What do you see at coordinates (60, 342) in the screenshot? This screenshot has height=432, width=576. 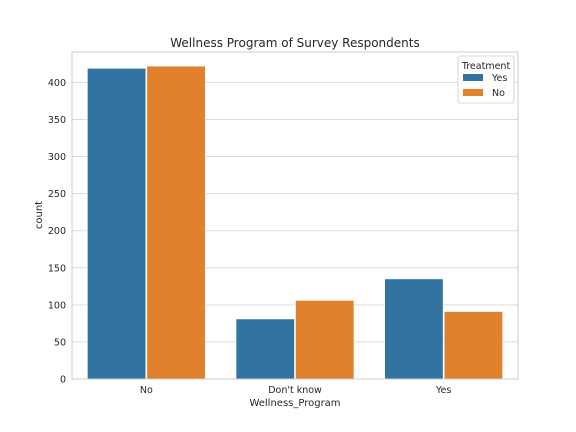 I see `y-tick-label: 50` at bounding box center [60, 342].